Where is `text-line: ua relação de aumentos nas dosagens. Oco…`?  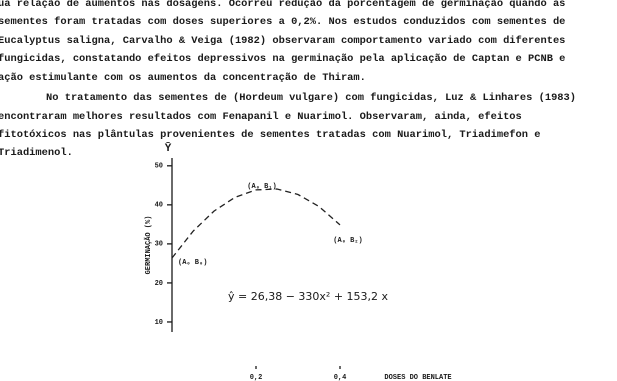 text-line: ua relação de aumentos nas dosagens. Oco… is located at coordinates (282, 5).